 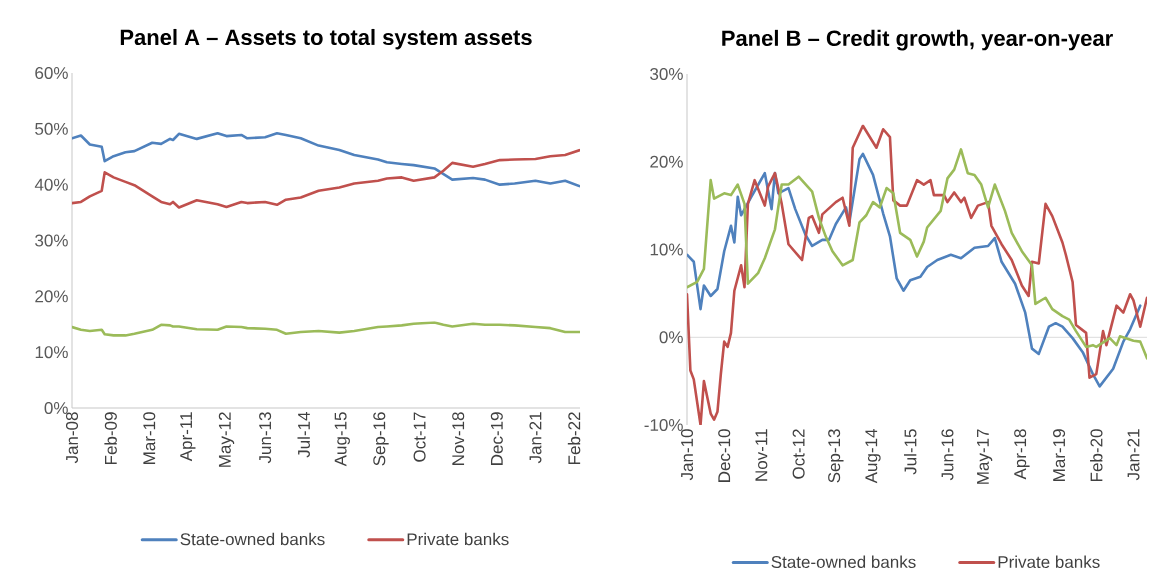 I want to click on x-tick-label: Feb-20, so click(x=1096, y=455).